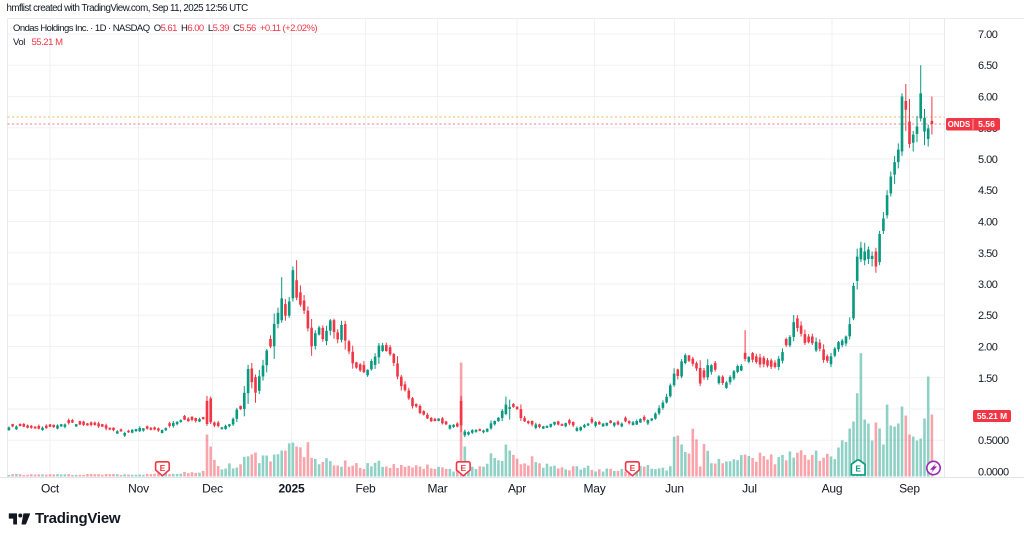 Image resolution: width=1024 pixels, height=545 pixels. Describe the element at coordinates (437, 489) in the screenshot. I see `svg-text: Mar` at that location.